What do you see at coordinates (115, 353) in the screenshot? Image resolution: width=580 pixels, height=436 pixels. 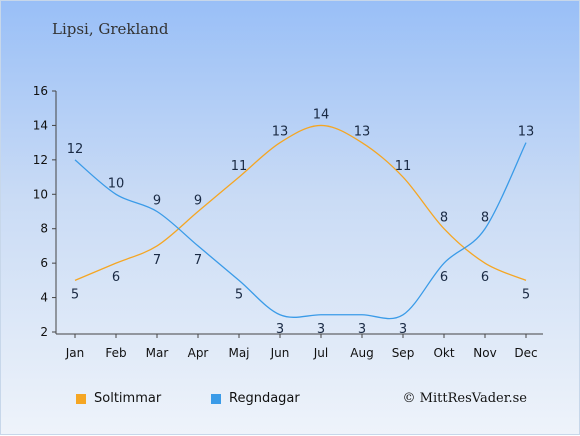 I see `x-tick-label: Feb` at bounding box center [115, 353].